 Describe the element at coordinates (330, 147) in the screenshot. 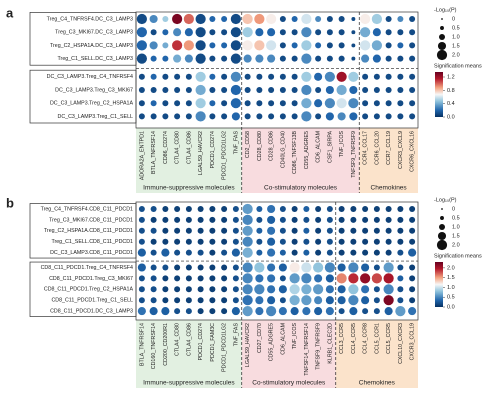

I see `column-label: CSF1_SIRPA` at that location.